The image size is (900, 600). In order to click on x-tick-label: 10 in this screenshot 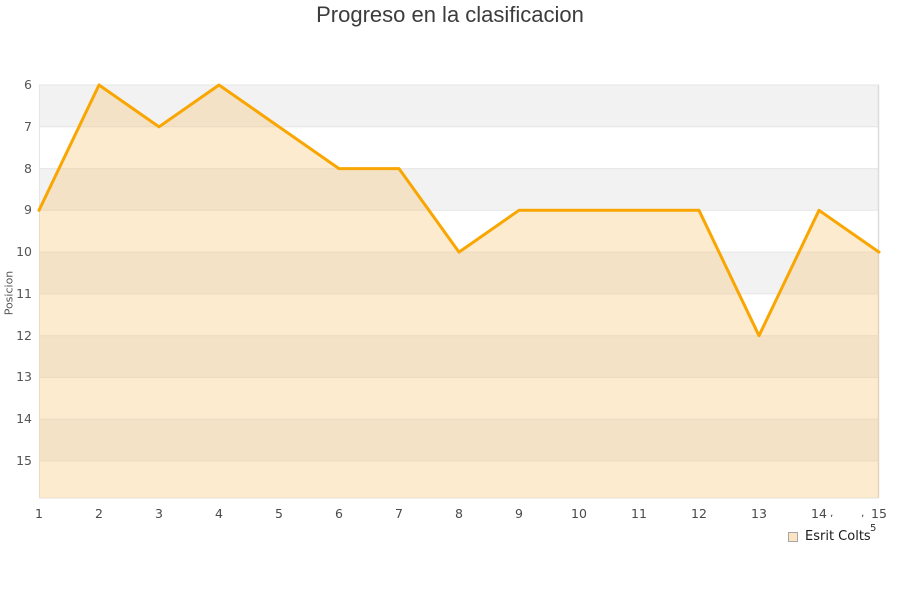, I will do `click(579, 513)`.